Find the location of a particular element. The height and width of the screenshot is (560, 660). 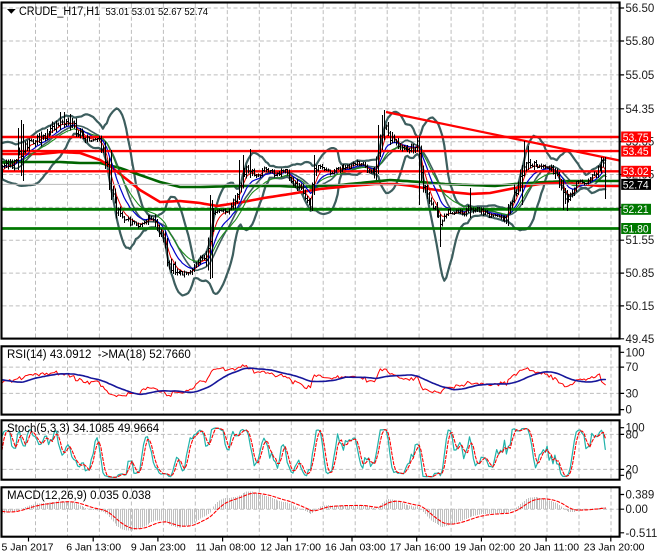

svg-text: 70 is located at coordinates (632, 368).